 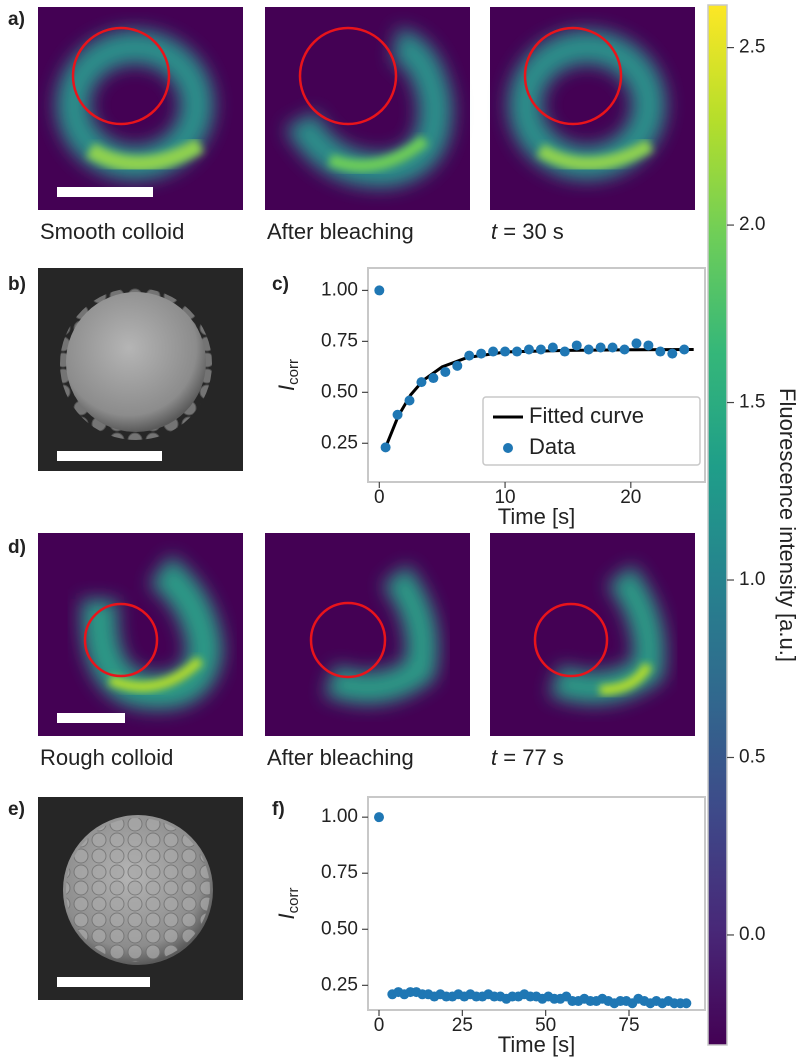 I want to click on colorbar-tick-label: 2.5, so click(x=752, y=47).